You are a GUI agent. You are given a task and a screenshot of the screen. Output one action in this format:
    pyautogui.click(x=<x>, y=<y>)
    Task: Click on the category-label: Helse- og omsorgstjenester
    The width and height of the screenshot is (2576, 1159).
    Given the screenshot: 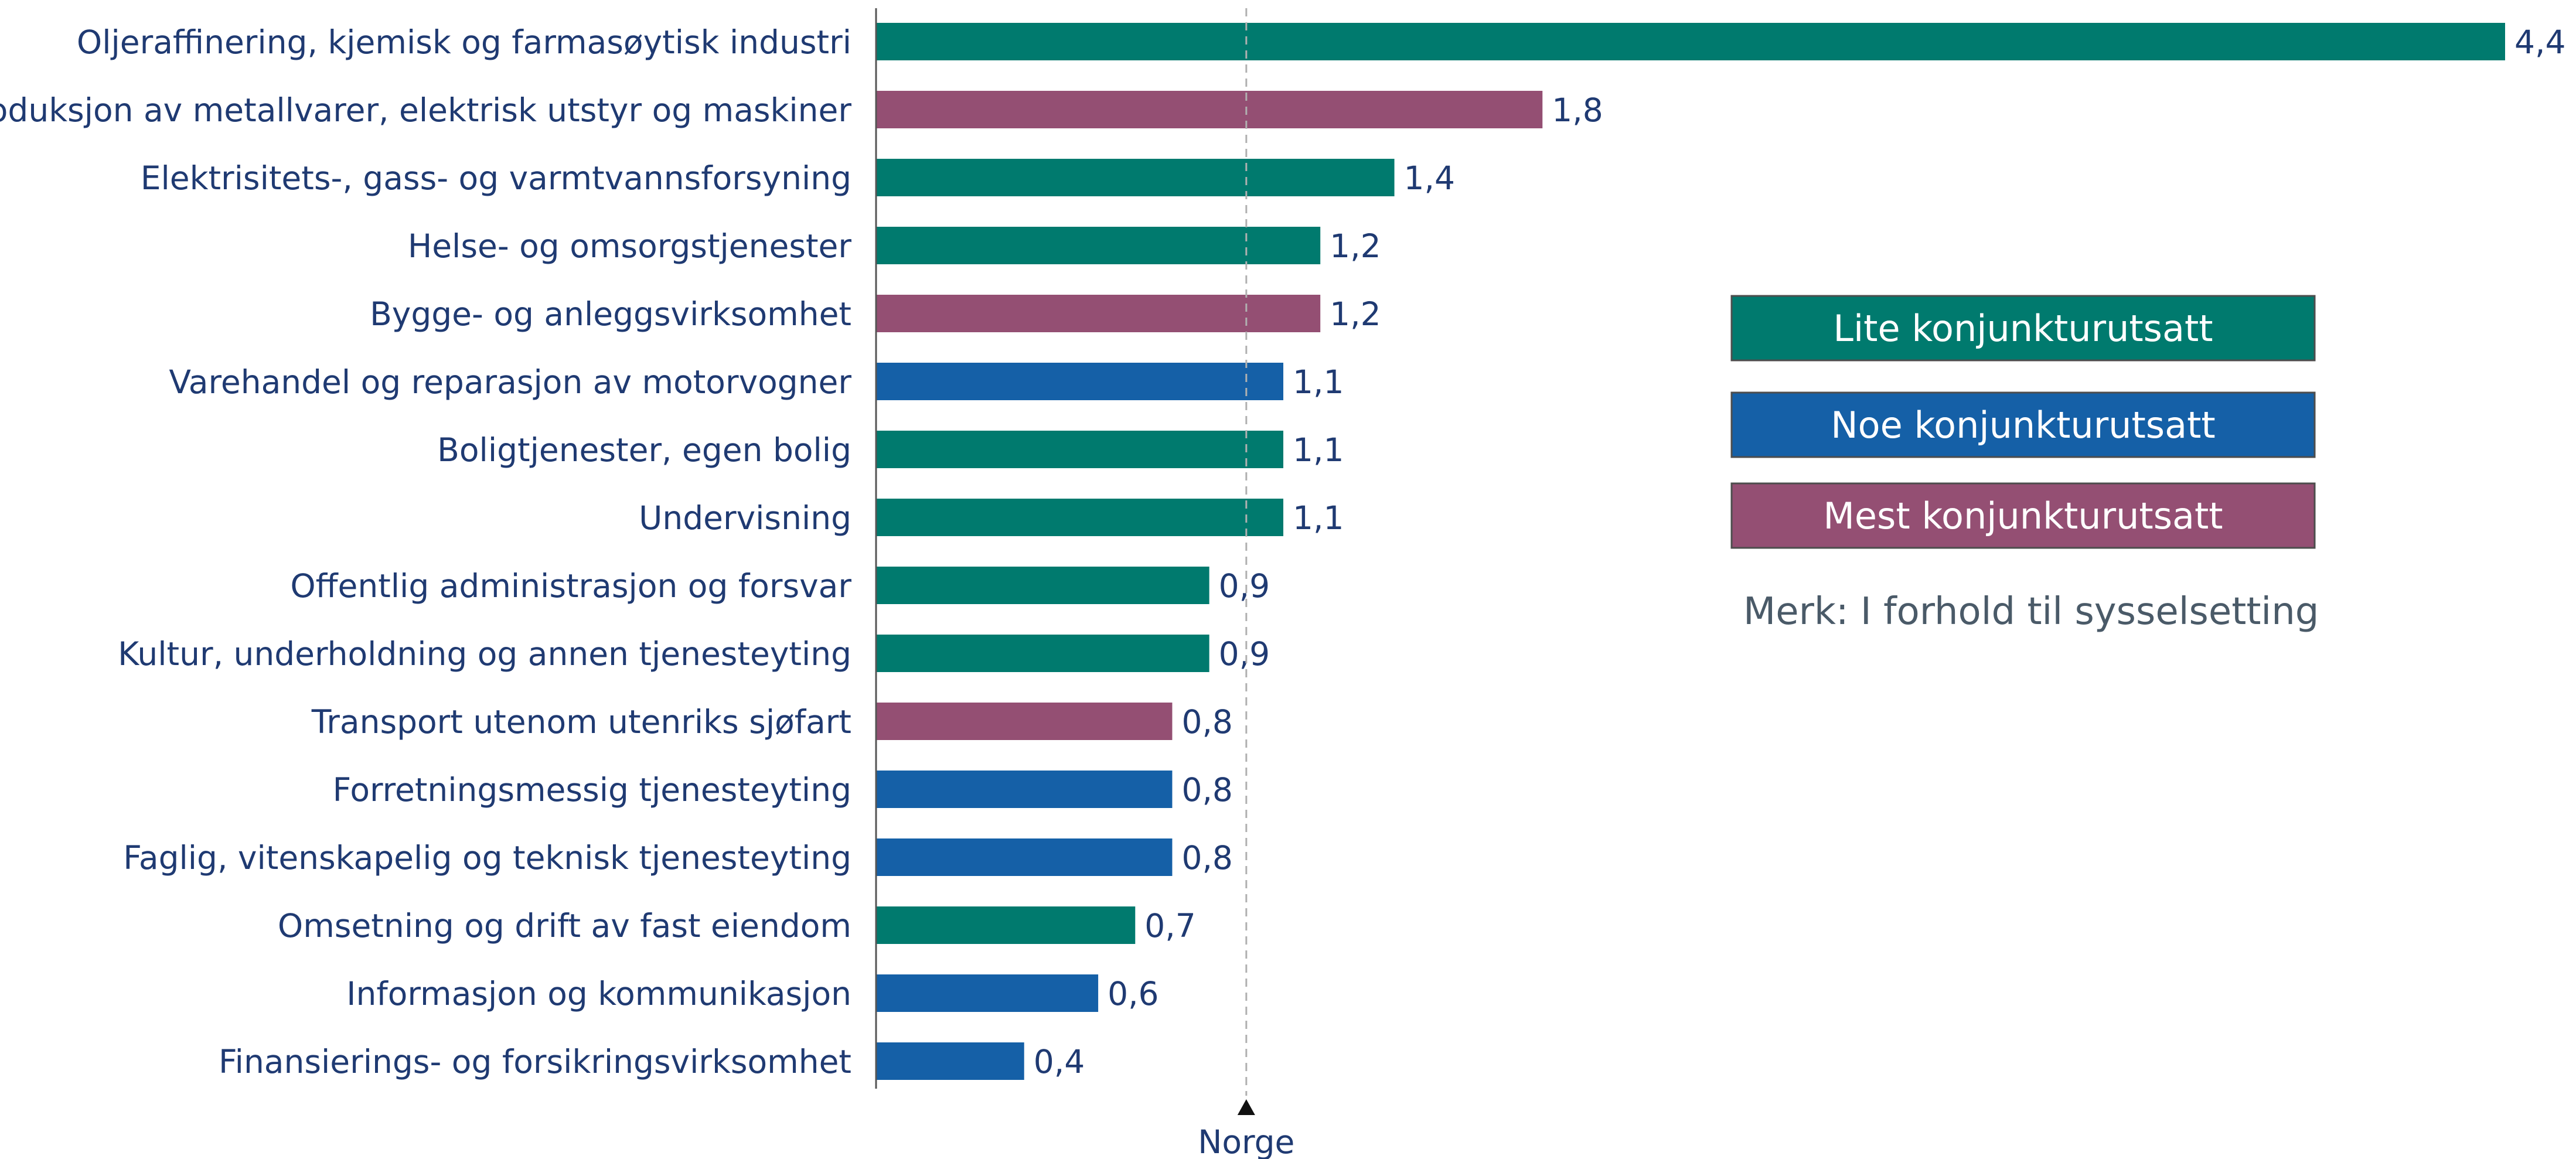 What is the action you would take?
    pyautogui.click(x=630, y=246)
    